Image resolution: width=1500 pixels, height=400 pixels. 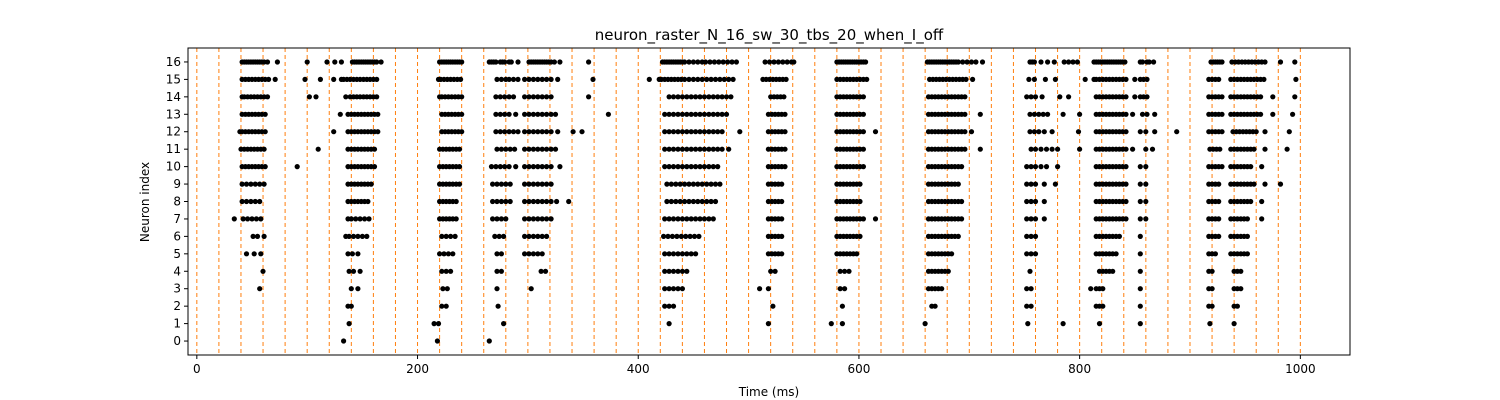 What do you see at coordinates (177, 306) in the screenshot?
I see `y-tick-label: 2` at bounding box center [177, 306].